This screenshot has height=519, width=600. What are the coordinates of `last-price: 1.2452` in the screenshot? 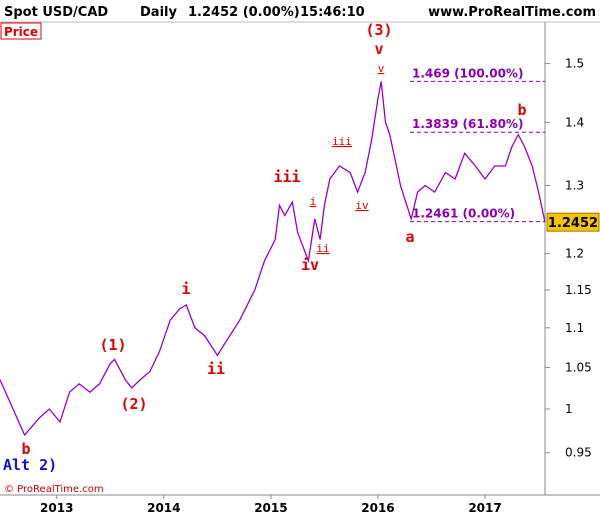 It's located at (573, 223).